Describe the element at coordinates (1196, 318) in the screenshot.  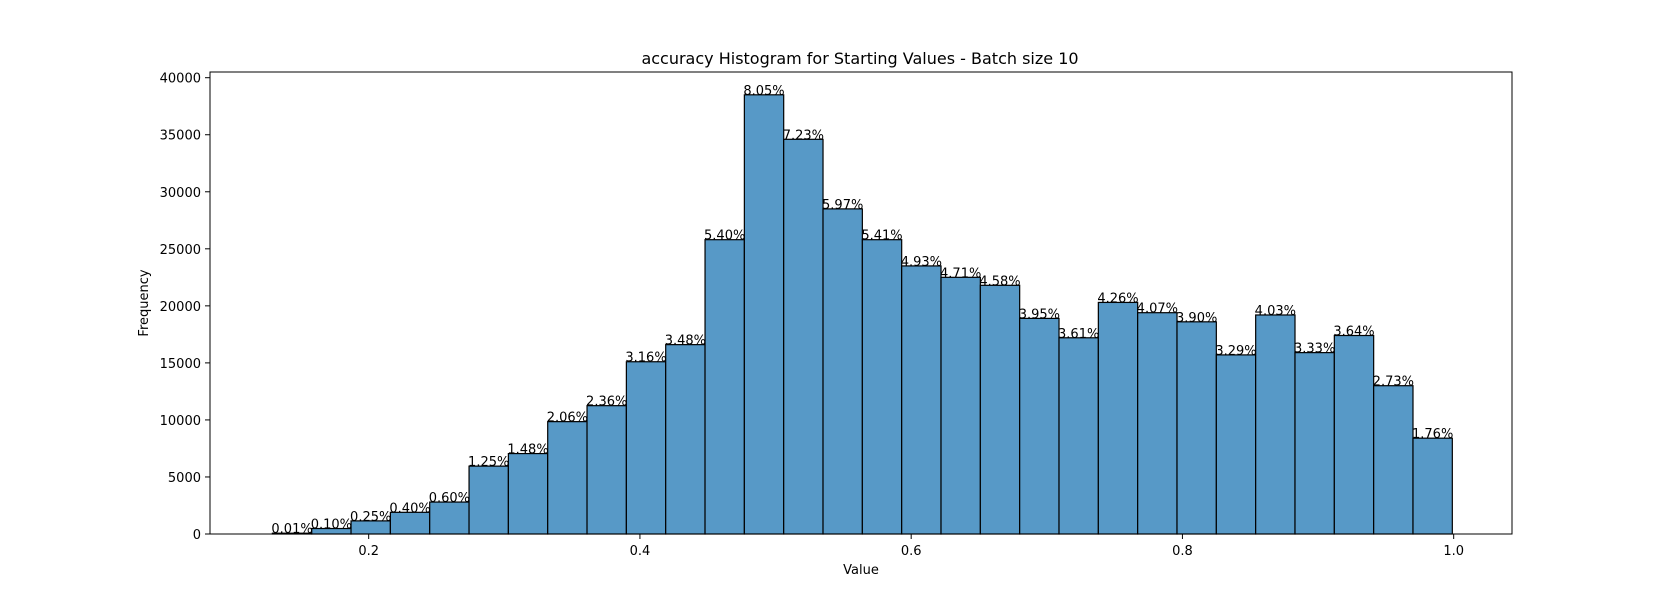
I see `bar-percent-label: 3.90%` at that location.